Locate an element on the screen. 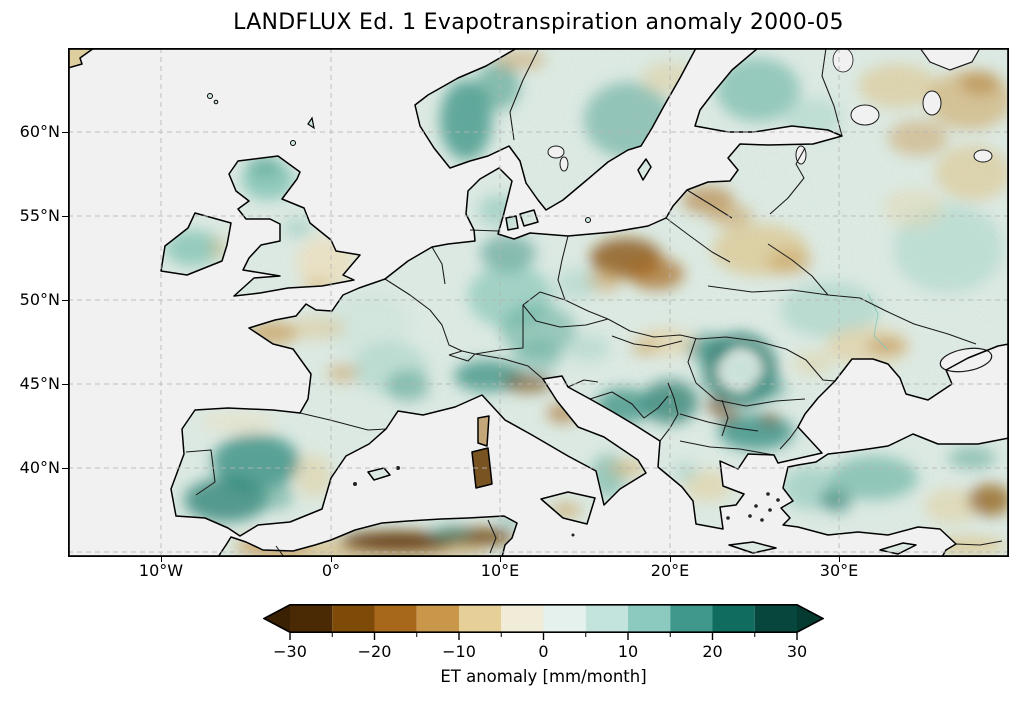 This screenshot has height=710, width=1022. y-tick-60n: 60°N is located at coordinates (39, 131).